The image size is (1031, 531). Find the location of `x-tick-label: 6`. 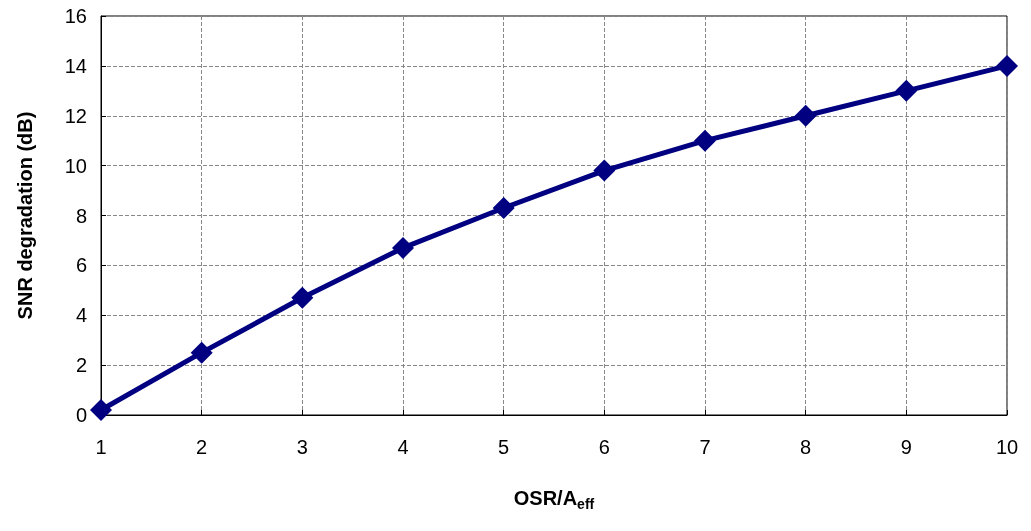

x-tick-label: 6 is located at coordinates (604, 447).